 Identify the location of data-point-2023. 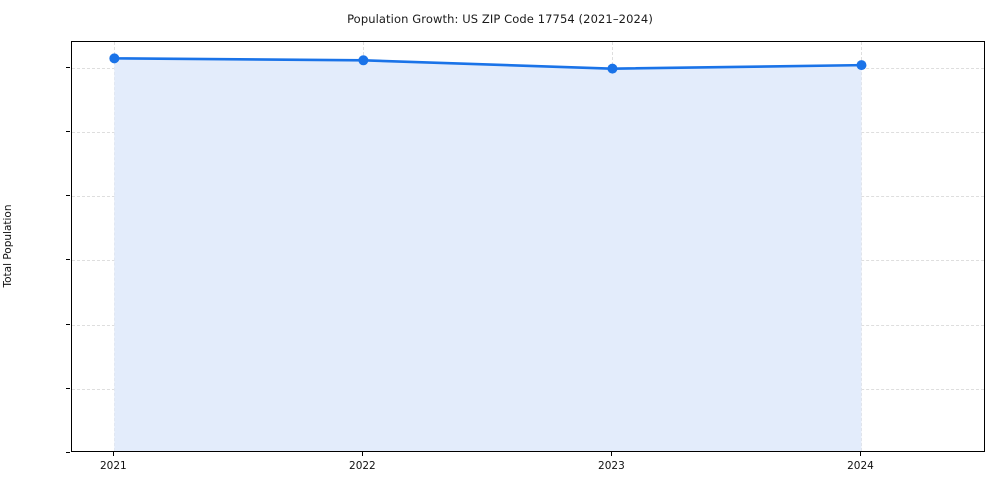
(612, 68).